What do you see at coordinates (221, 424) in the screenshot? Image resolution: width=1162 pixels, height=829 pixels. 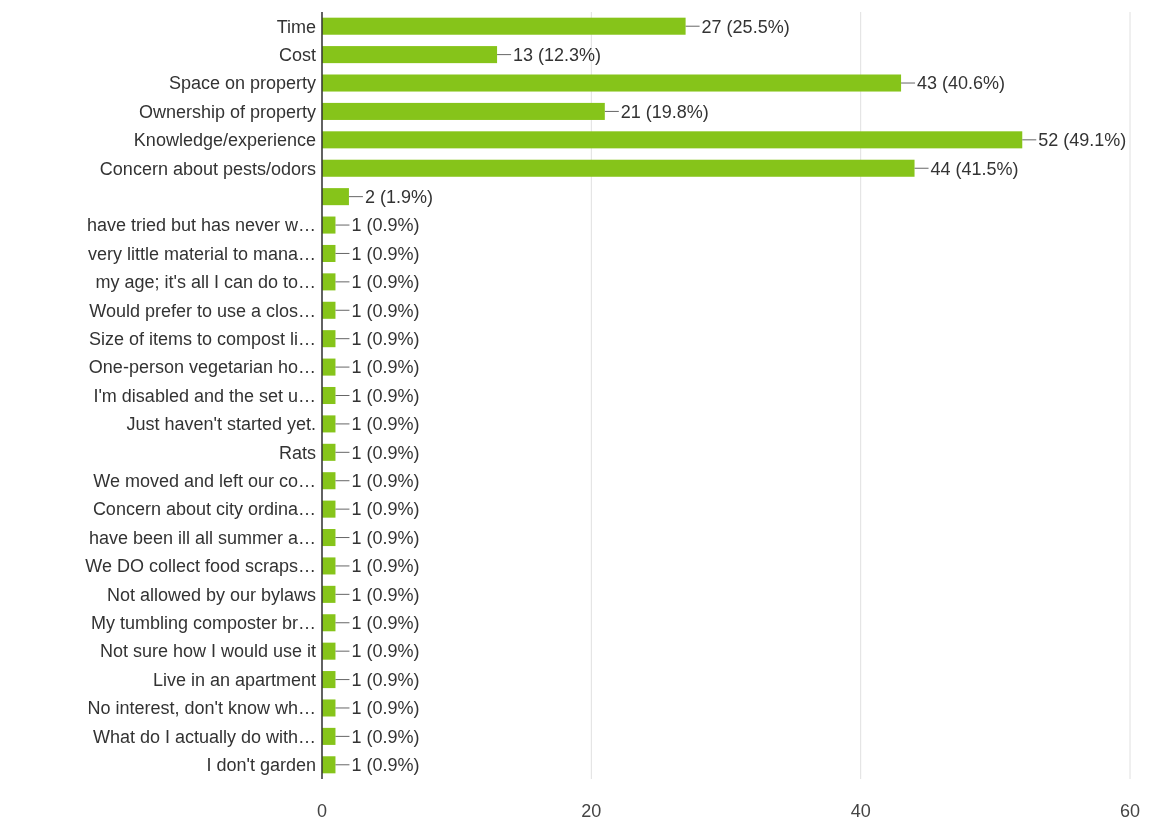 I see `y-tick-label: Just haven't started yet.` at bounding box center [221, 424].